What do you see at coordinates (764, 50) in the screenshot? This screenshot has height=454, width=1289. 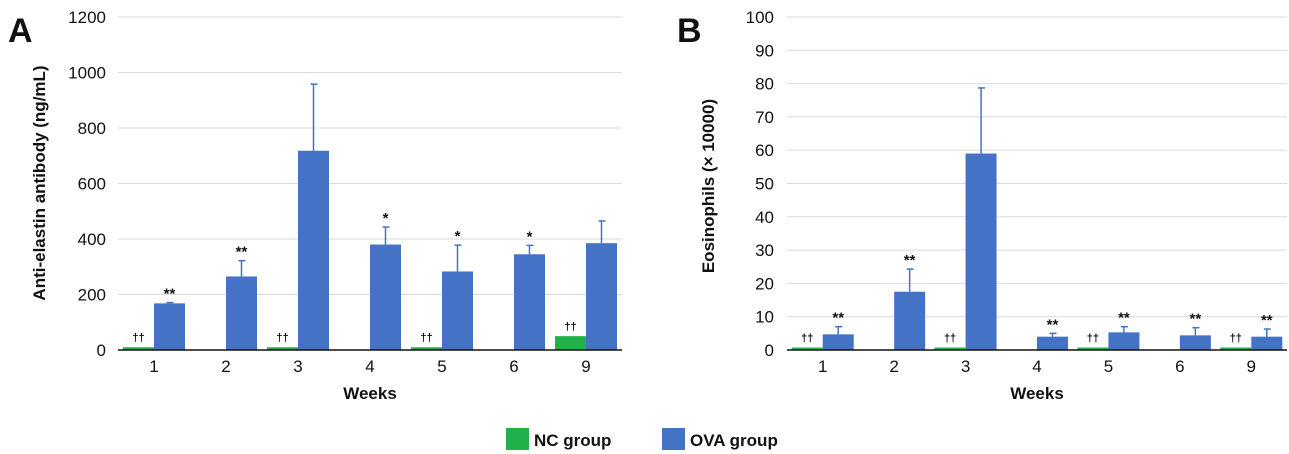 I see `panel-b-y-tick-label: 90` at bounding box center [764, 50].